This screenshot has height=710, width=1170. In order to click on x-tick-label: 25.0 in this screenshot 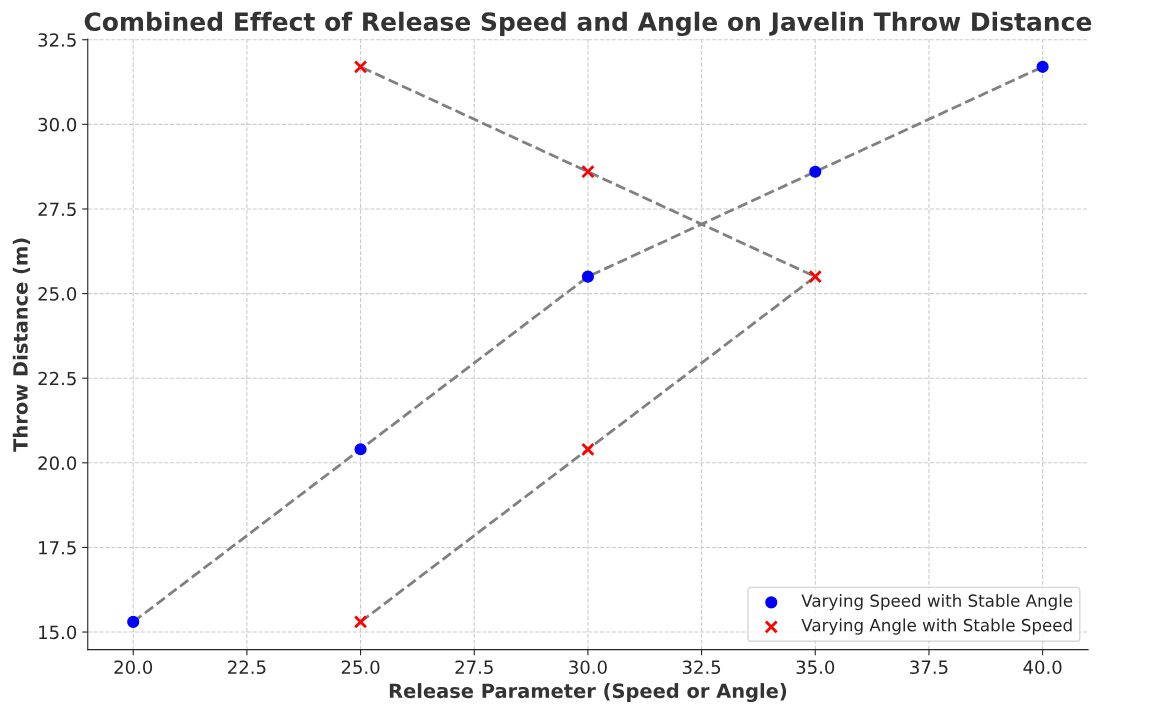, I will do `click(360, 667)`.